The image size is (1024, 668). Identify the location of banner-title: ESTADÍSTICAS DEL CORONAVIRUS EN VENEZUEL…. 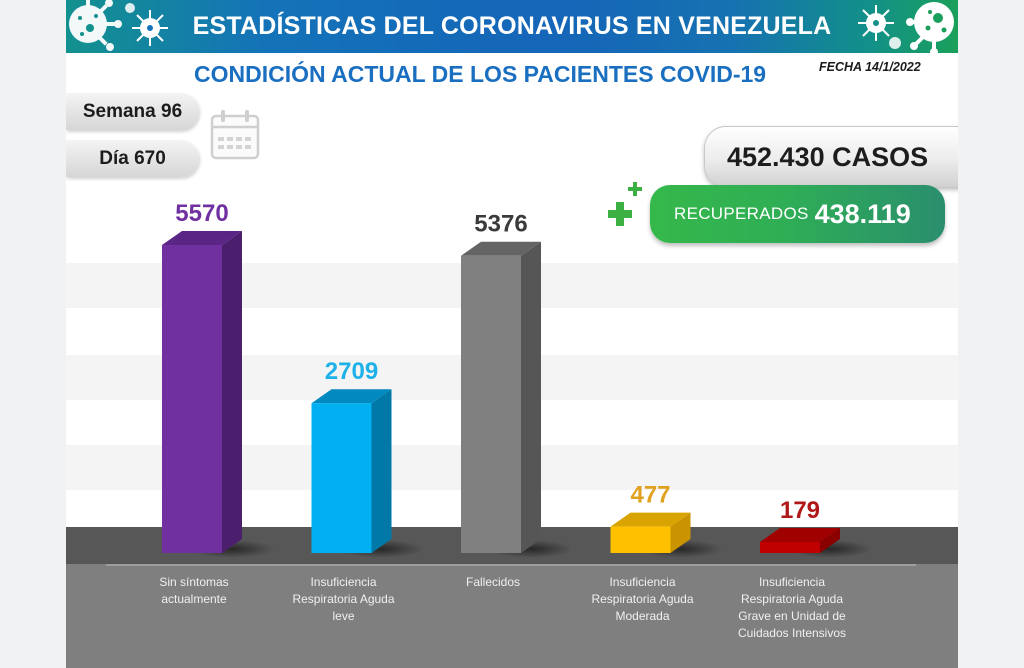
(512, 26).